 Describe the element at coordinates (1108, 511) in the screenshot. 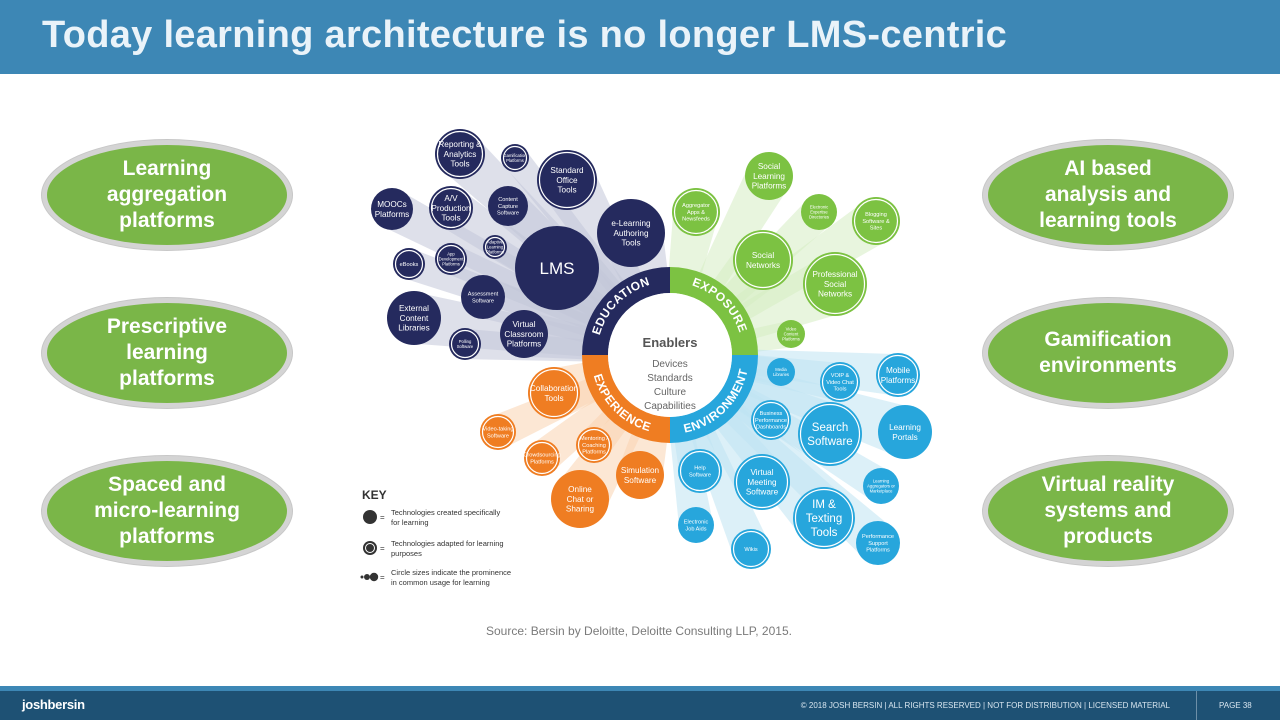

I see `oval-virtual-reality: Virtual reality systems and products` at that location.